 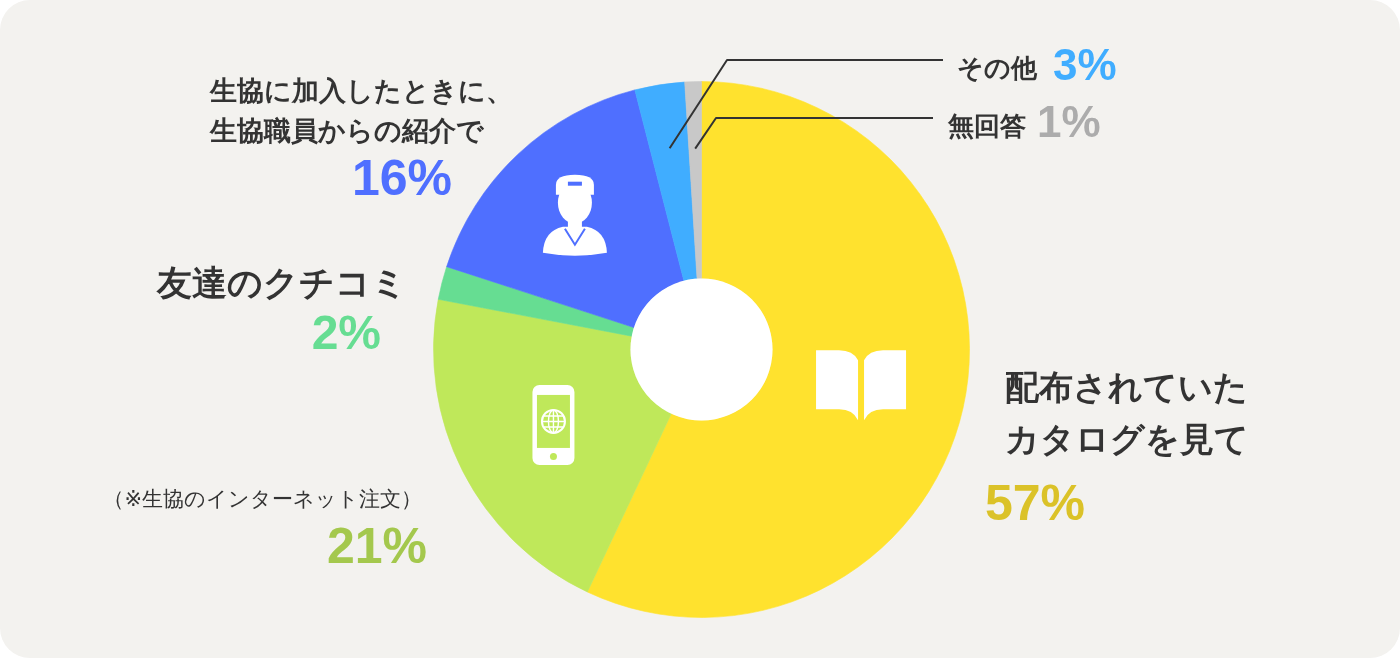 What do you see at coordinates (376, 546) in the screenshot?
I see `data-label: 21%` at bounding box center [376, 546].